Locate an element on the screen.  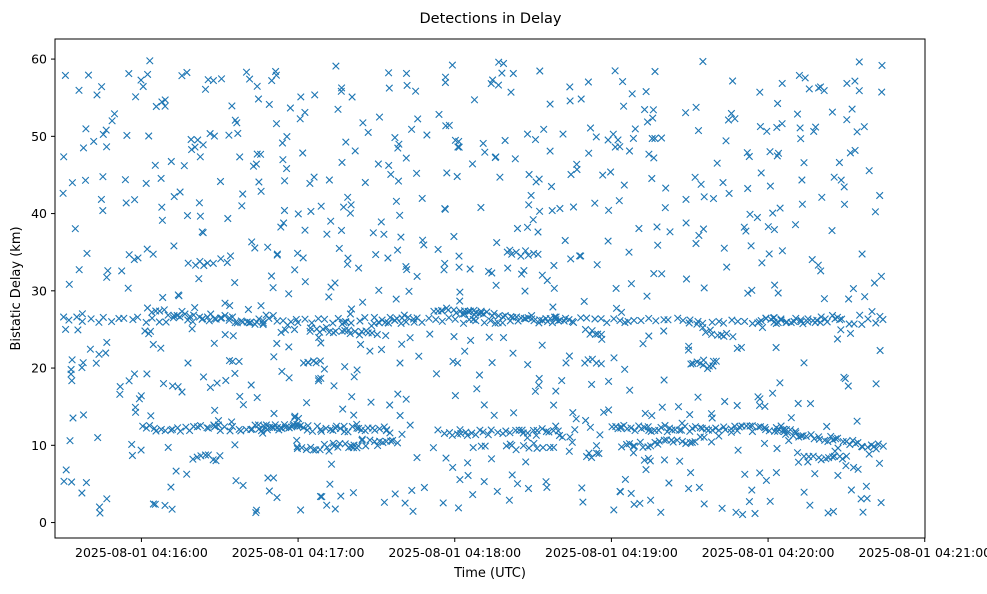
x-tick-label: 2025-08-01 04:20:00 is located at coordinates (768, 552).